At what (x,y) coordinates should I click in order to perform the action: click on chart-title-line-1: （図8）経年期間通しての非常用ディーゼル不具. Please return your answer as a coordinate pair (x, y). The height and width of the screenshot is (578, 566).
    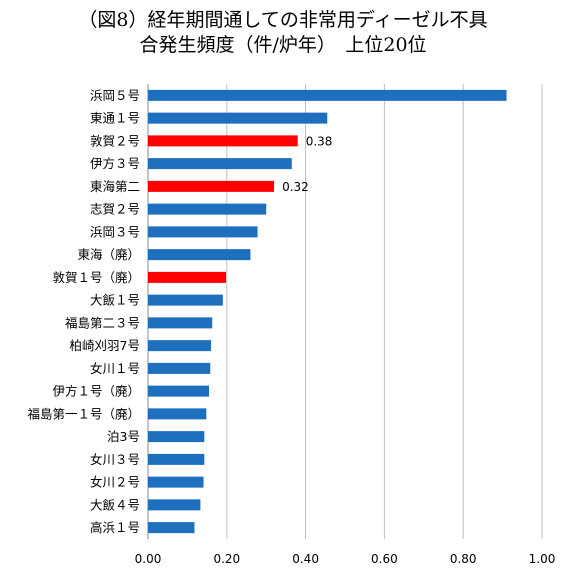
    Looking at the image, I should click on (283, 20).